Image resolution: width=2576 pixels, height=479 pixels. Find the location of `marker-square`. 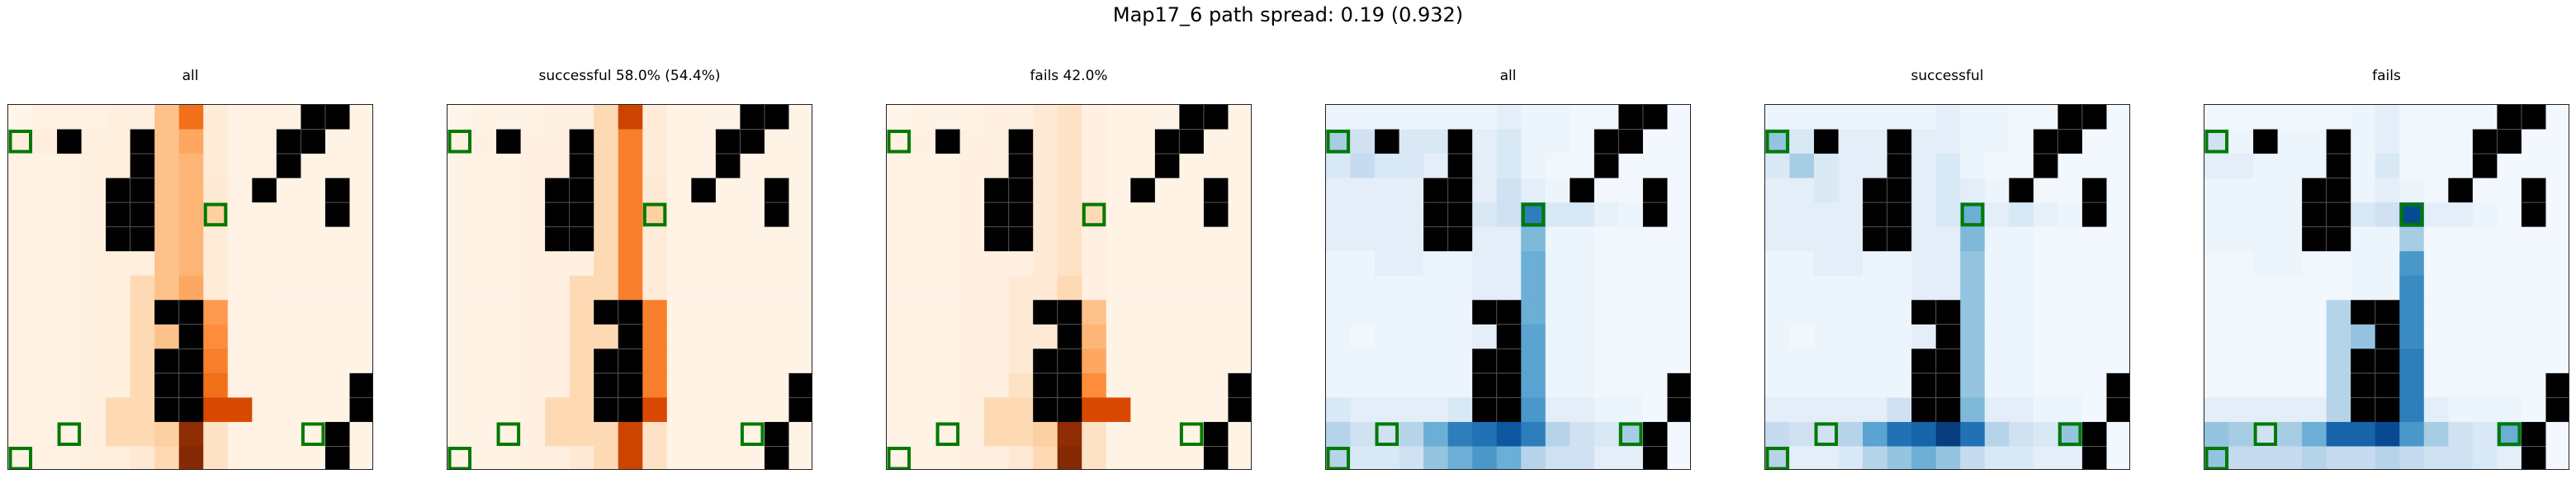

marker-square is located at coordinates (947, 434).